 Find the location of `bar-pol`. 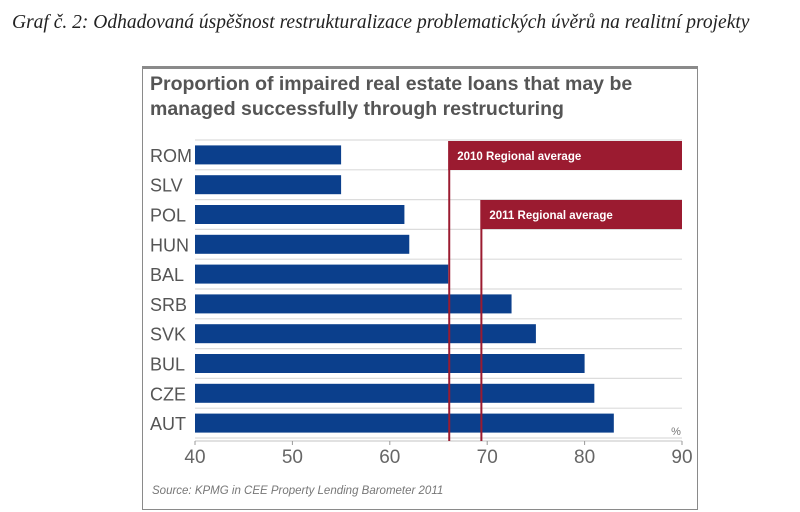

bar-pol is located at coordinates (300, 214).